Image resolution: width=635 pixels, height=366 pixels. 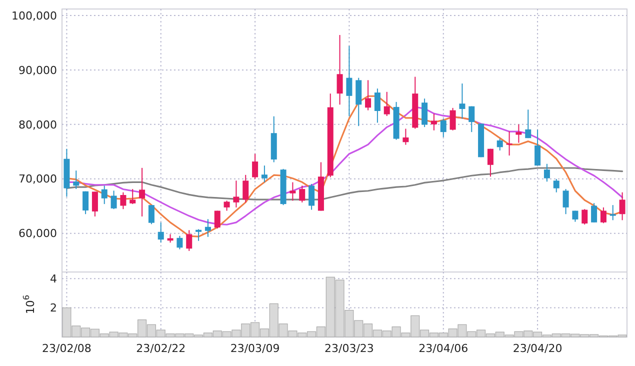 I want to click on y-tick-label: 80,000, so click(x=37, y=125).